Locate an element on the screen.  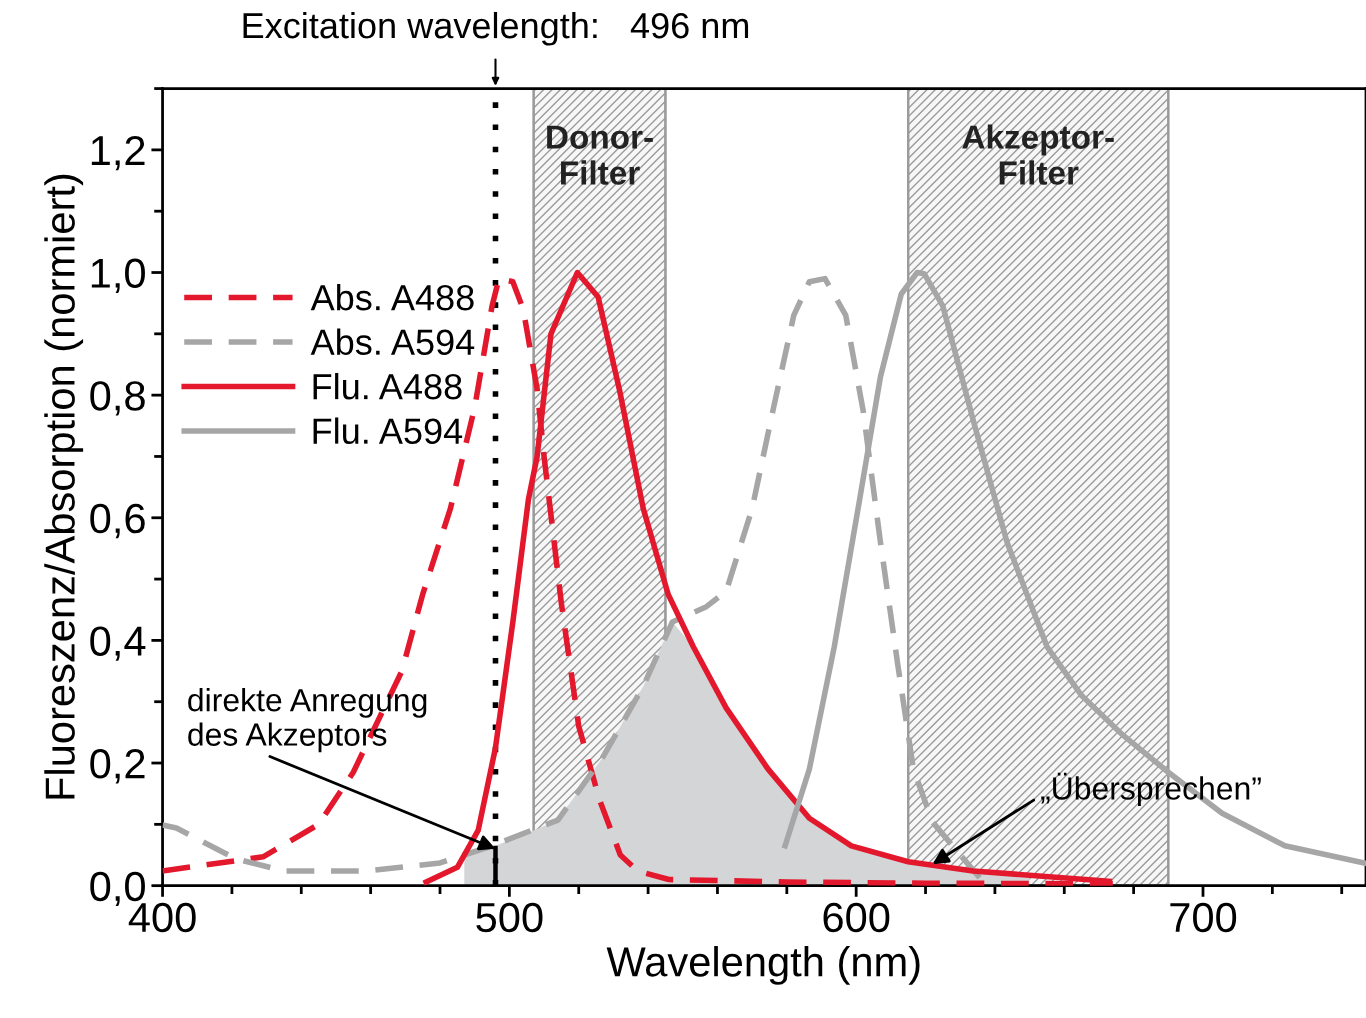
legend-label: Flu. A594 is located at coordinates (388, 430).